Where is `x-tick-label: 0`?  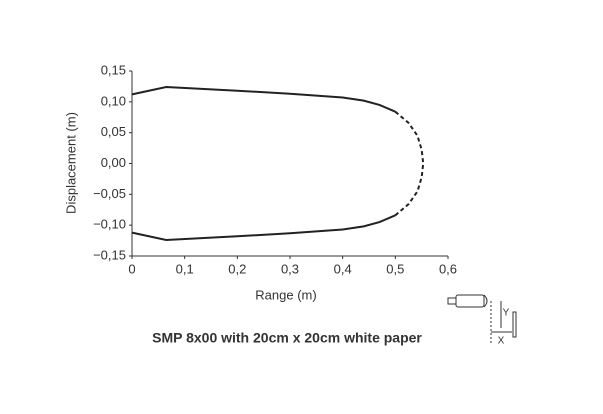 x-tick-label: 0 is located at coordinates (131, 268).